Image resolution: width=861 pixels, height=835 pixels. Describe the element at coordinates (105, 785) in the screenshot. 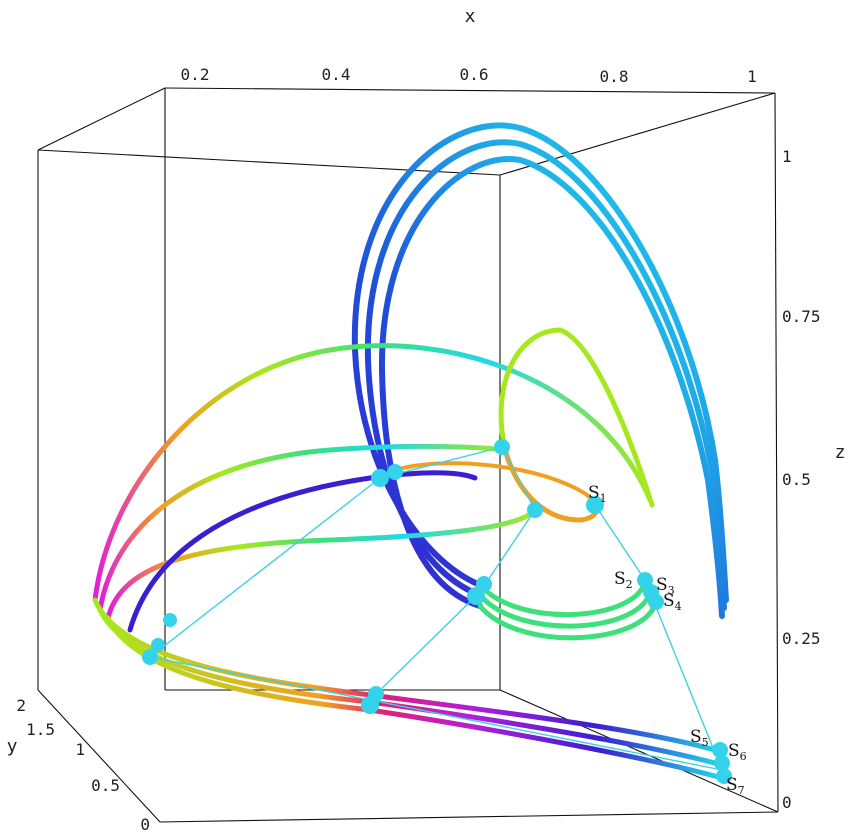

I see `y-tick: 0.5` at that location.